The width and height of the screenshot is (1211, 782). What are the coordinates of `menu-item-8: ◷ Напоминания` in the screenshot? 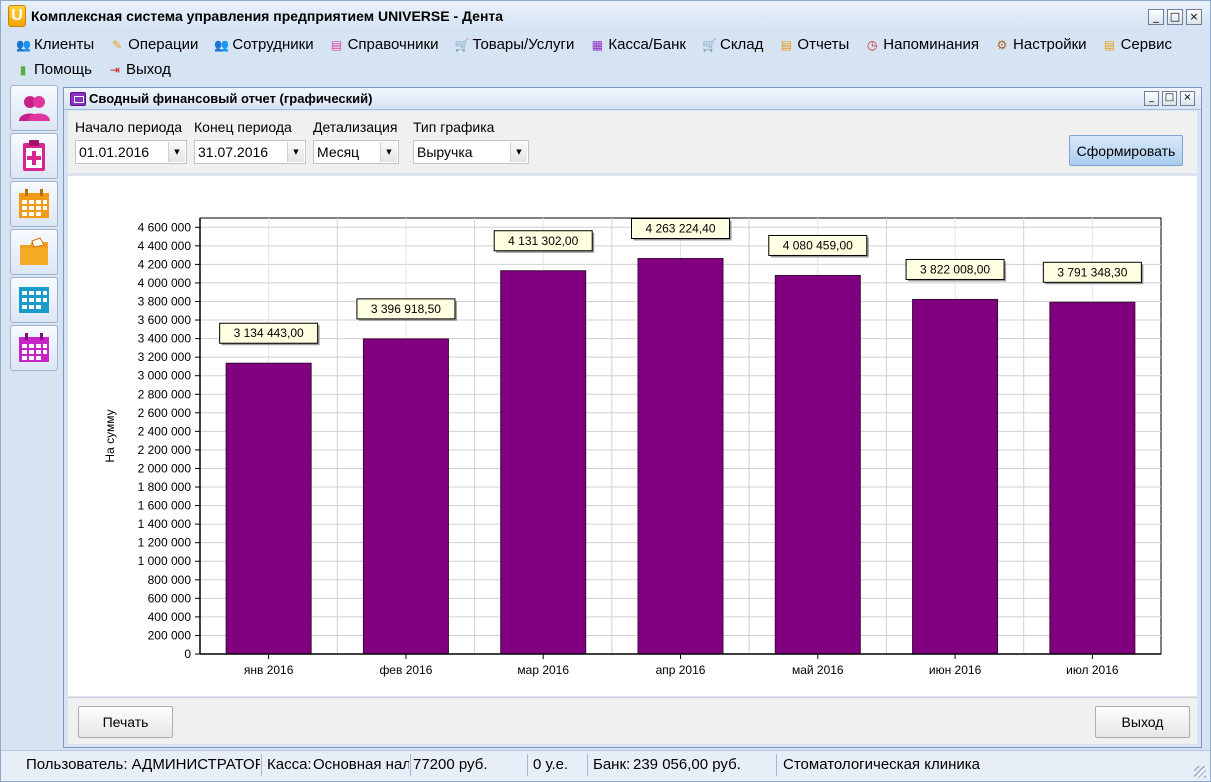 It's located at (919, 44).